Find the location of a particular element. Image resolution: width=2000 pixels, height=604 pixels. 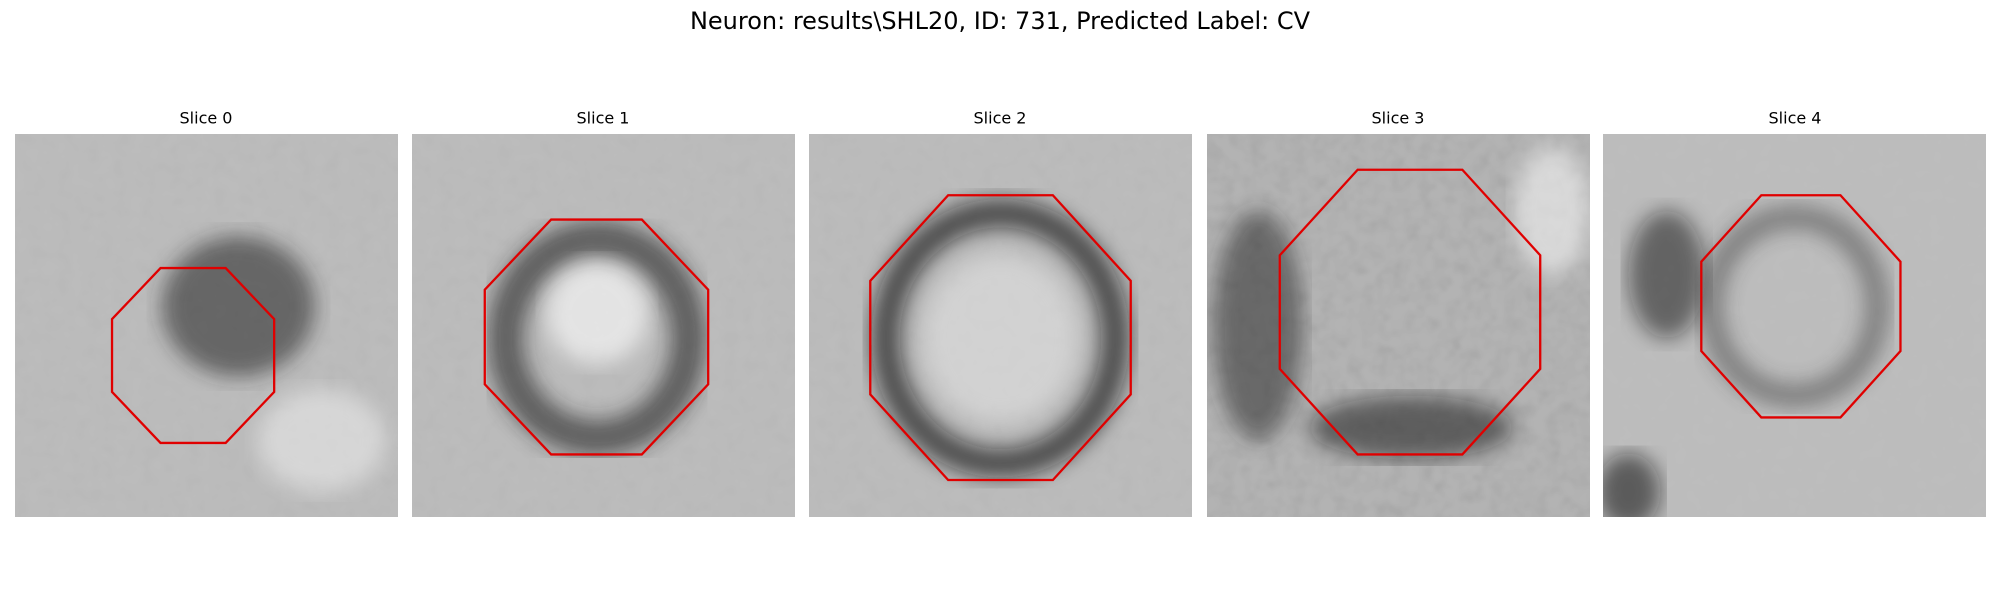

panel-title: Slice 0 is located at coordinates (206, 118).